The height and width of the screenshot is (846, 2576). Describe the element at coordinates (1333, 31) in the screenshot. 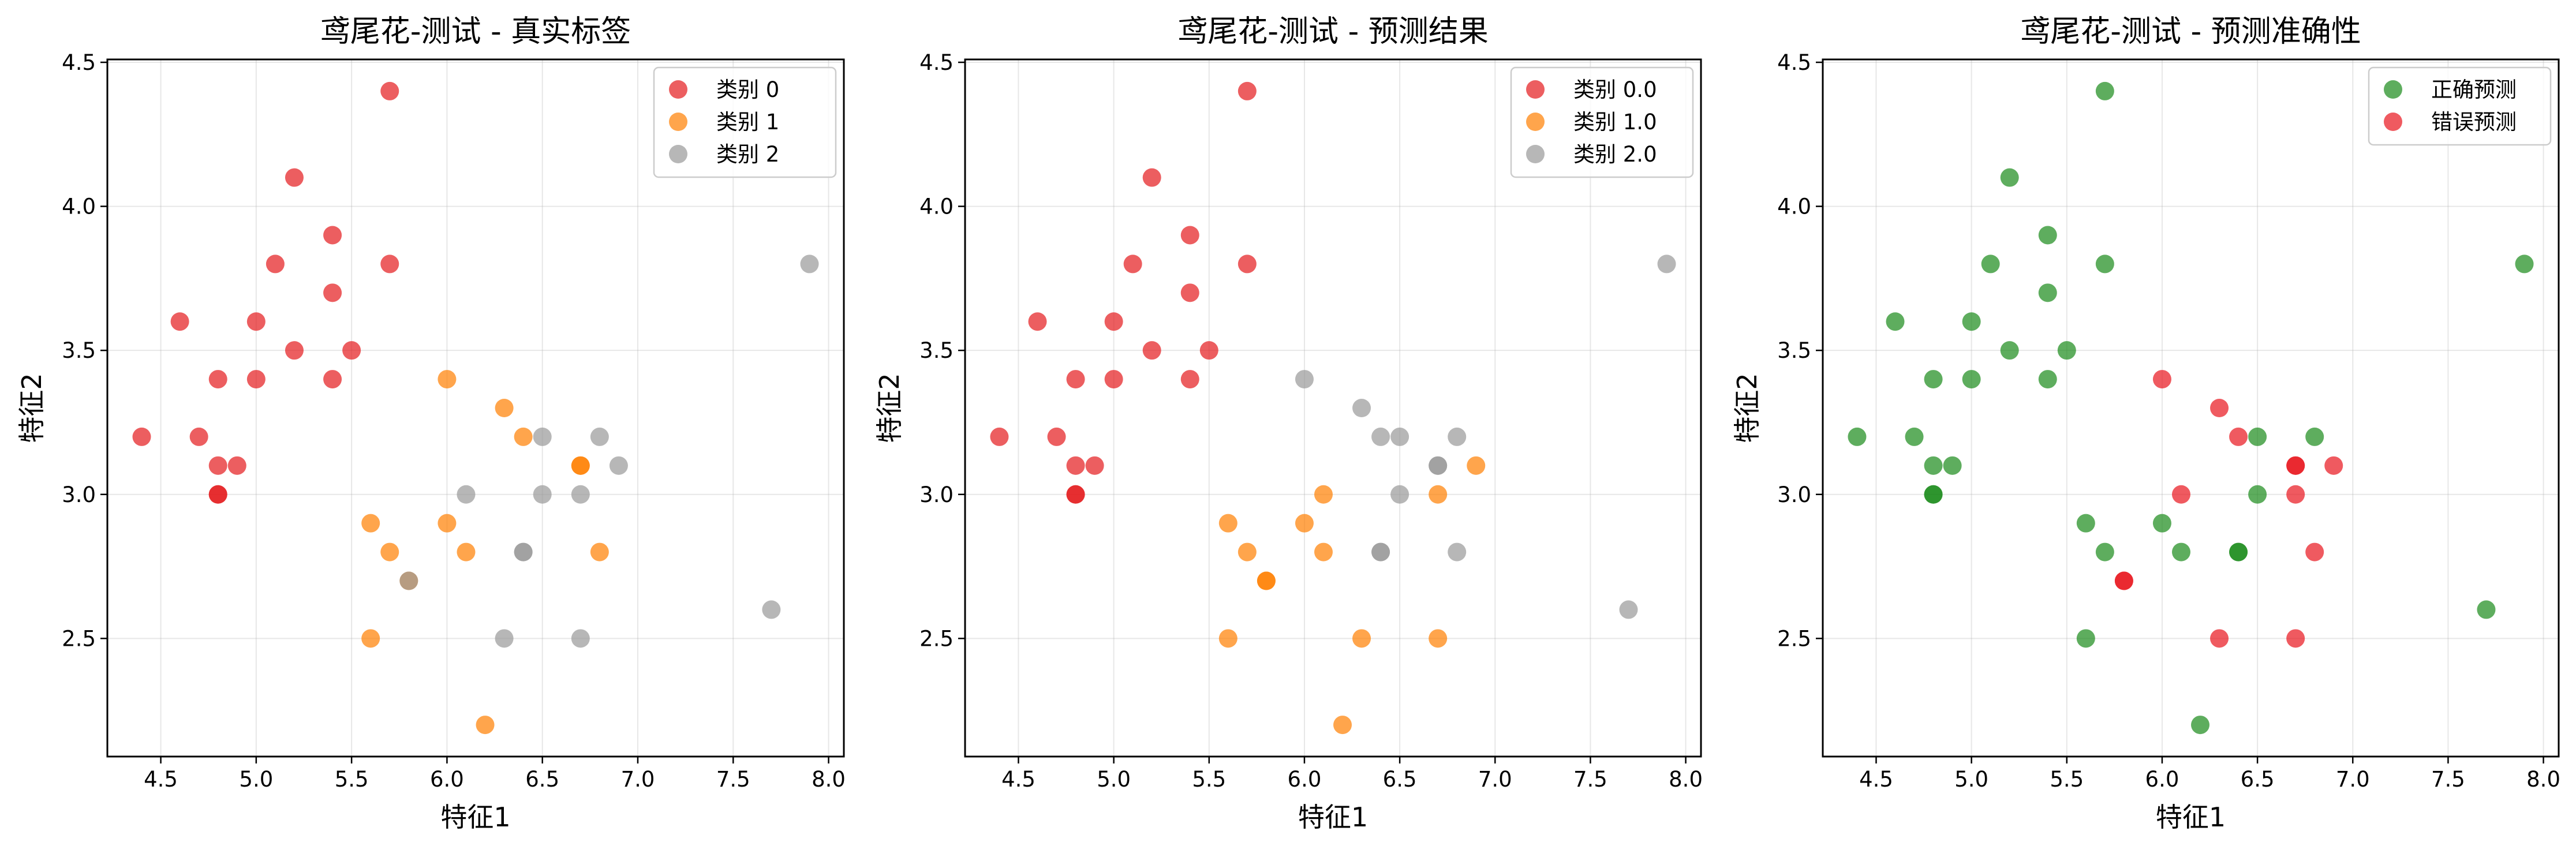

I see `chart-title: 鸢尾花-测试 - 预测结果` at that location.